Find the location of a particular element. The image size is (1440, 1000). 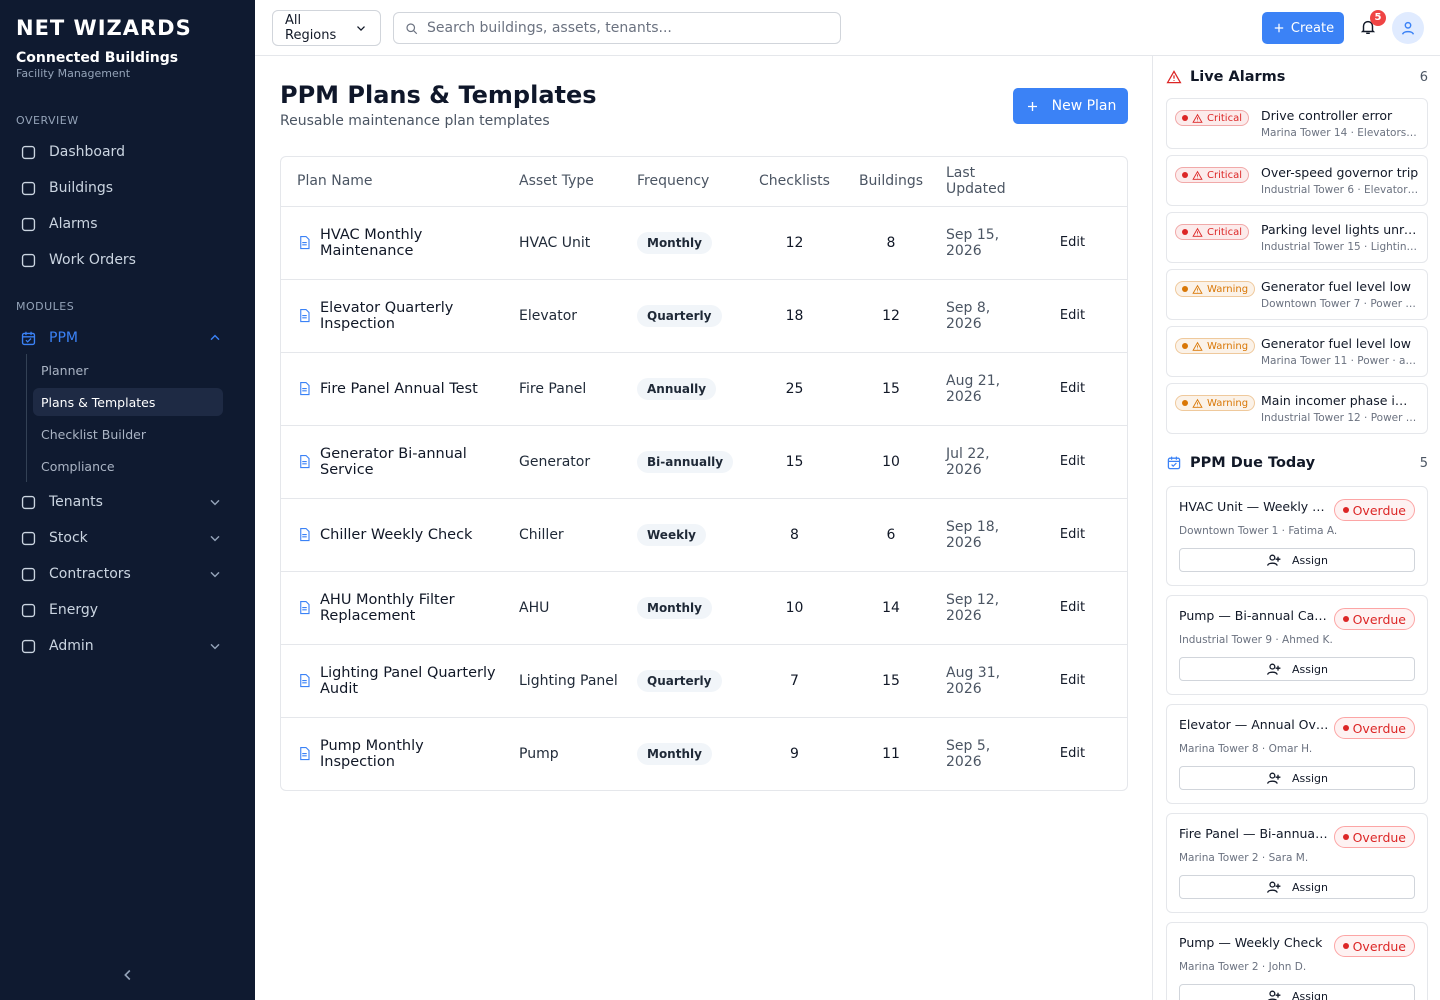

plan-name-cell: Generator Bi-annual Service is located at coordinates (396, 461).